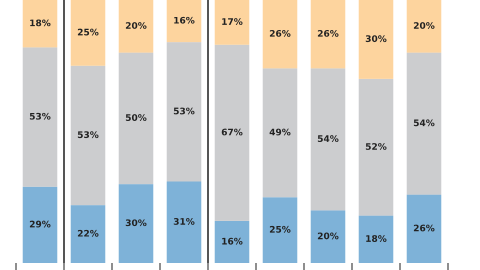  What do you see at coordinates (40, 224) in the screenshot?
I see `data-label: 29%` at bounding box center [40, 224].